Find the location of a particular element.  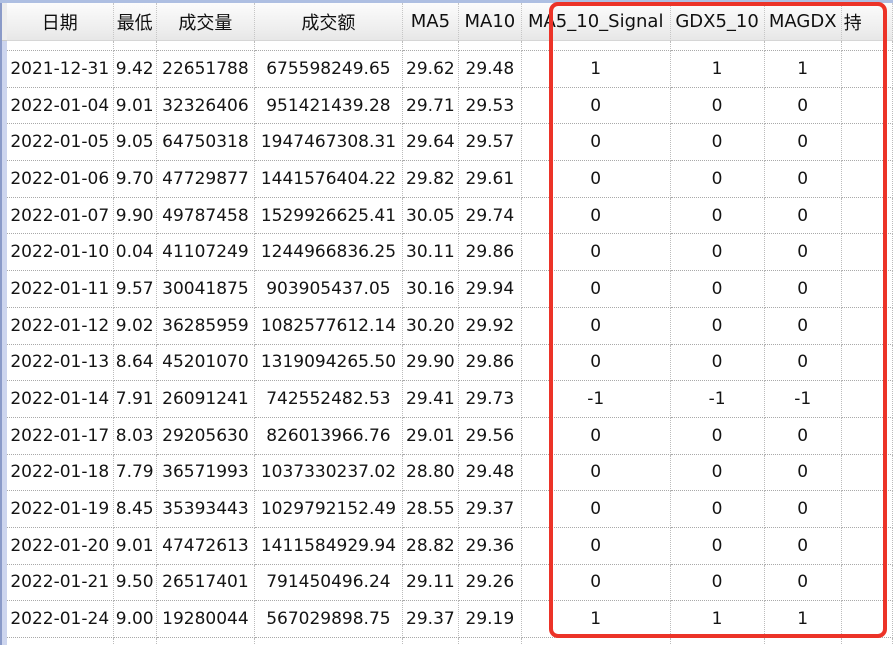

table-cell: 2021-12-31 is located at coordinates (60, 69).